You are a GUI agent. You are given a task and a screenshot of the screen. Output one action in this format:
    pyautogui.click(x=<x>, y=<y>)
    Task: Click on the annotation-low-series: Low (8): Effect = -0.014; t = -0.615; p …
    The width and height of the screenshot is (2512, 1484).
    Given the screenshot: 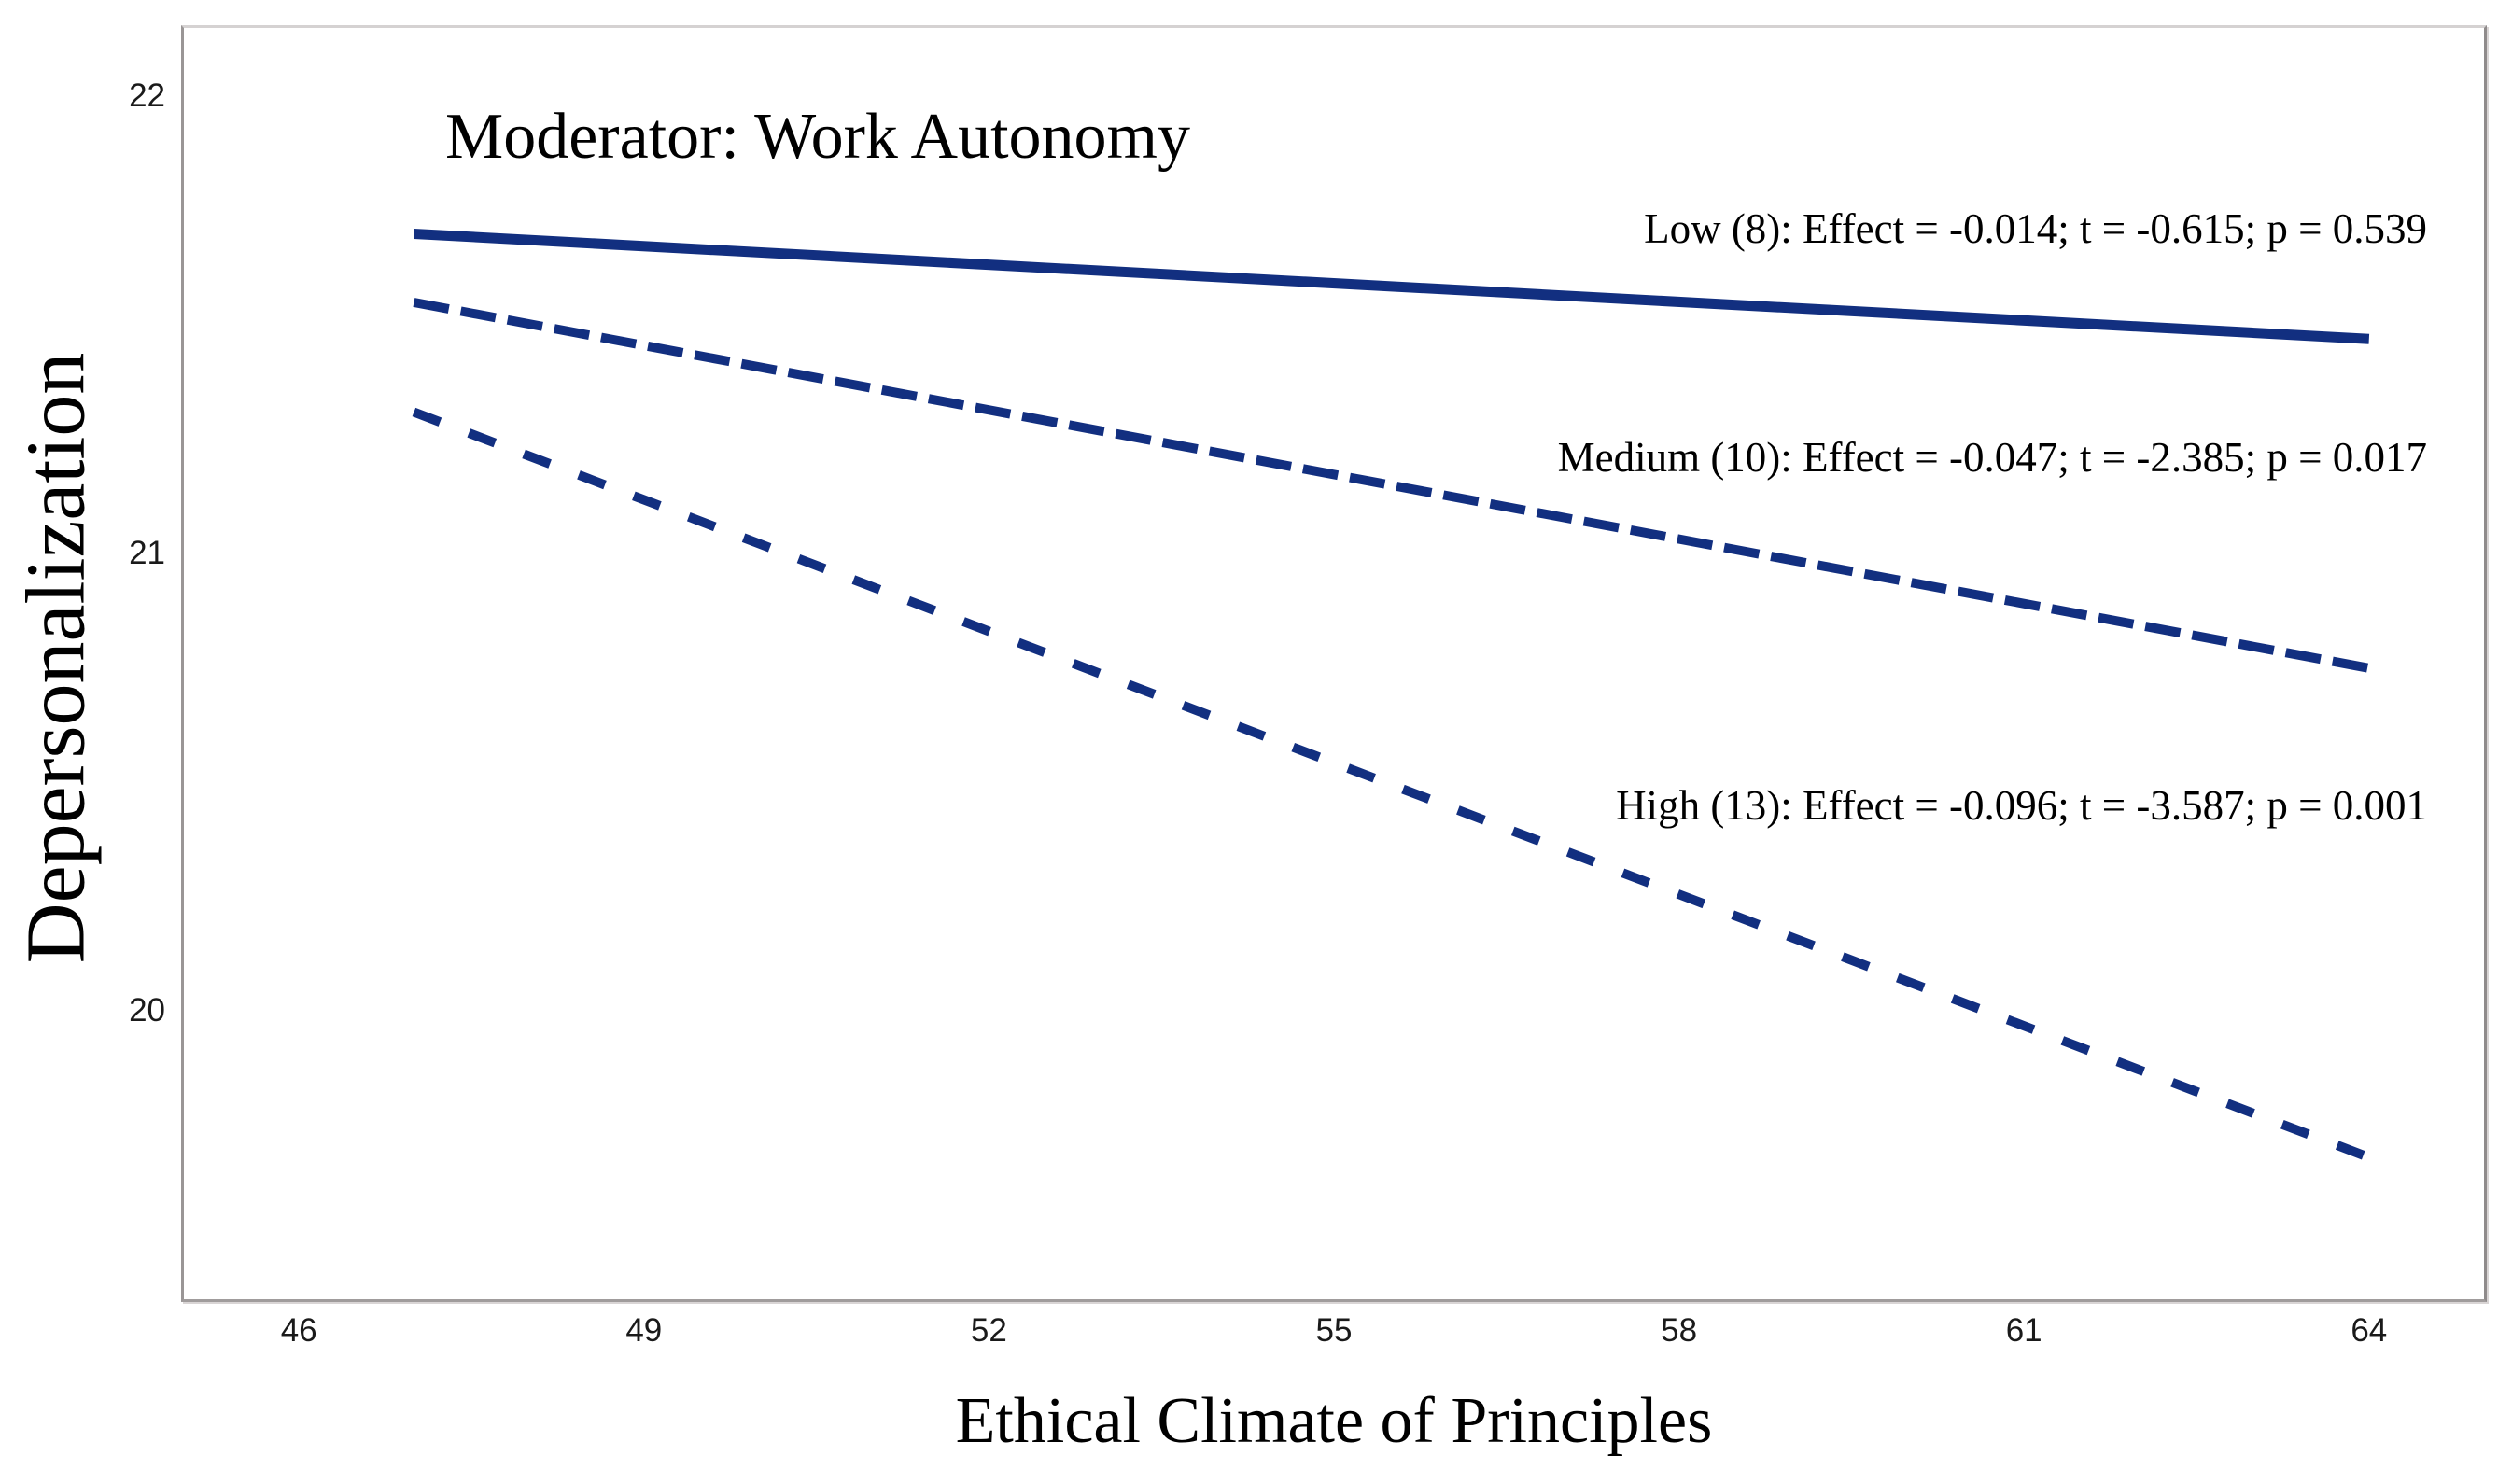 What is the action you would take?
    pyautogui.click(x=2035, y=228)
    